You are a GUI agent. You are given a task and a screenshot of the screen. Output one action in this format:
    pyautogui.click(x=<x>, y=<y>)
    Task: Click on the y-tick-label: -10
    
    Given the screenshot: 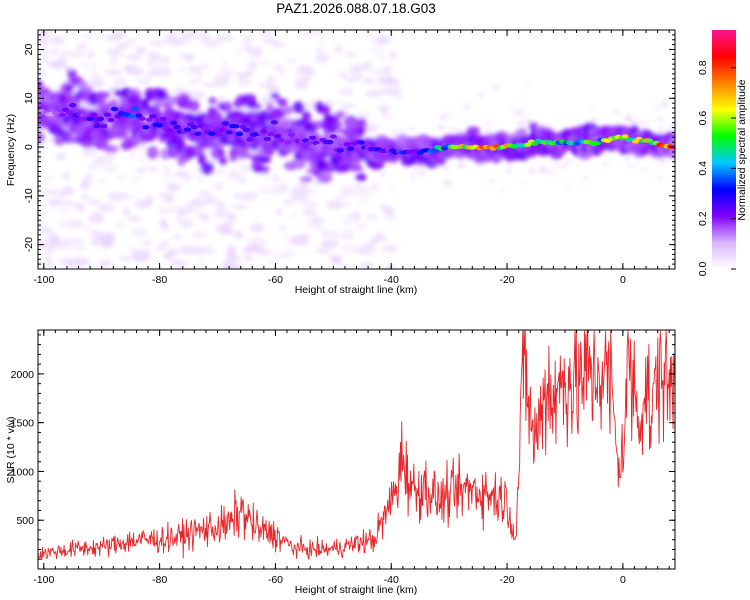 What is the action you would take?
    pyautogui.click(x=29, y=195)
    